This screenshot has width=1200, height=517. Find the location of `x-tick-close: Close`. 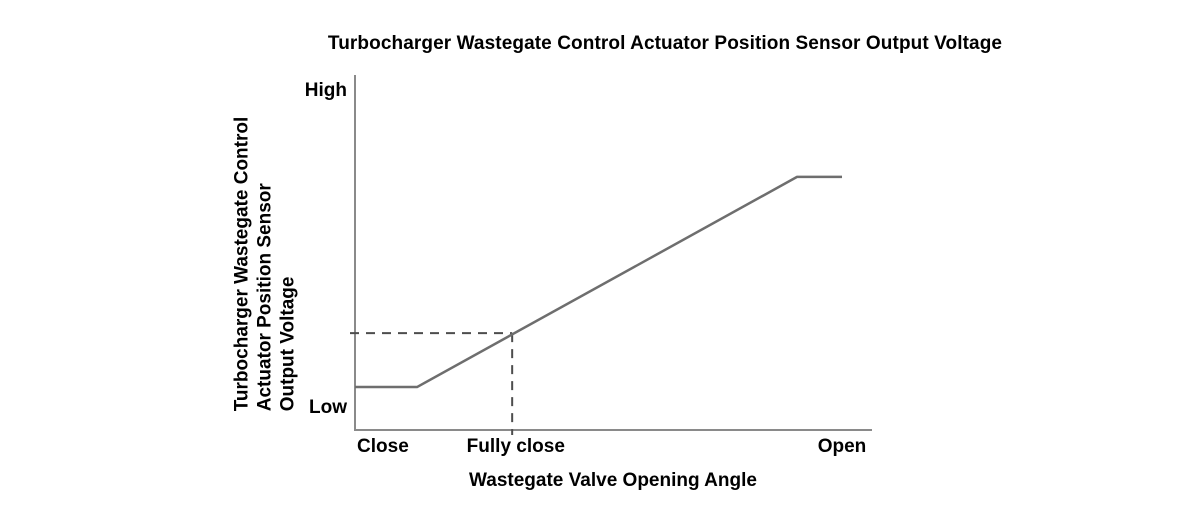

x-tick-close: Close is located at coordinates (383, 446).